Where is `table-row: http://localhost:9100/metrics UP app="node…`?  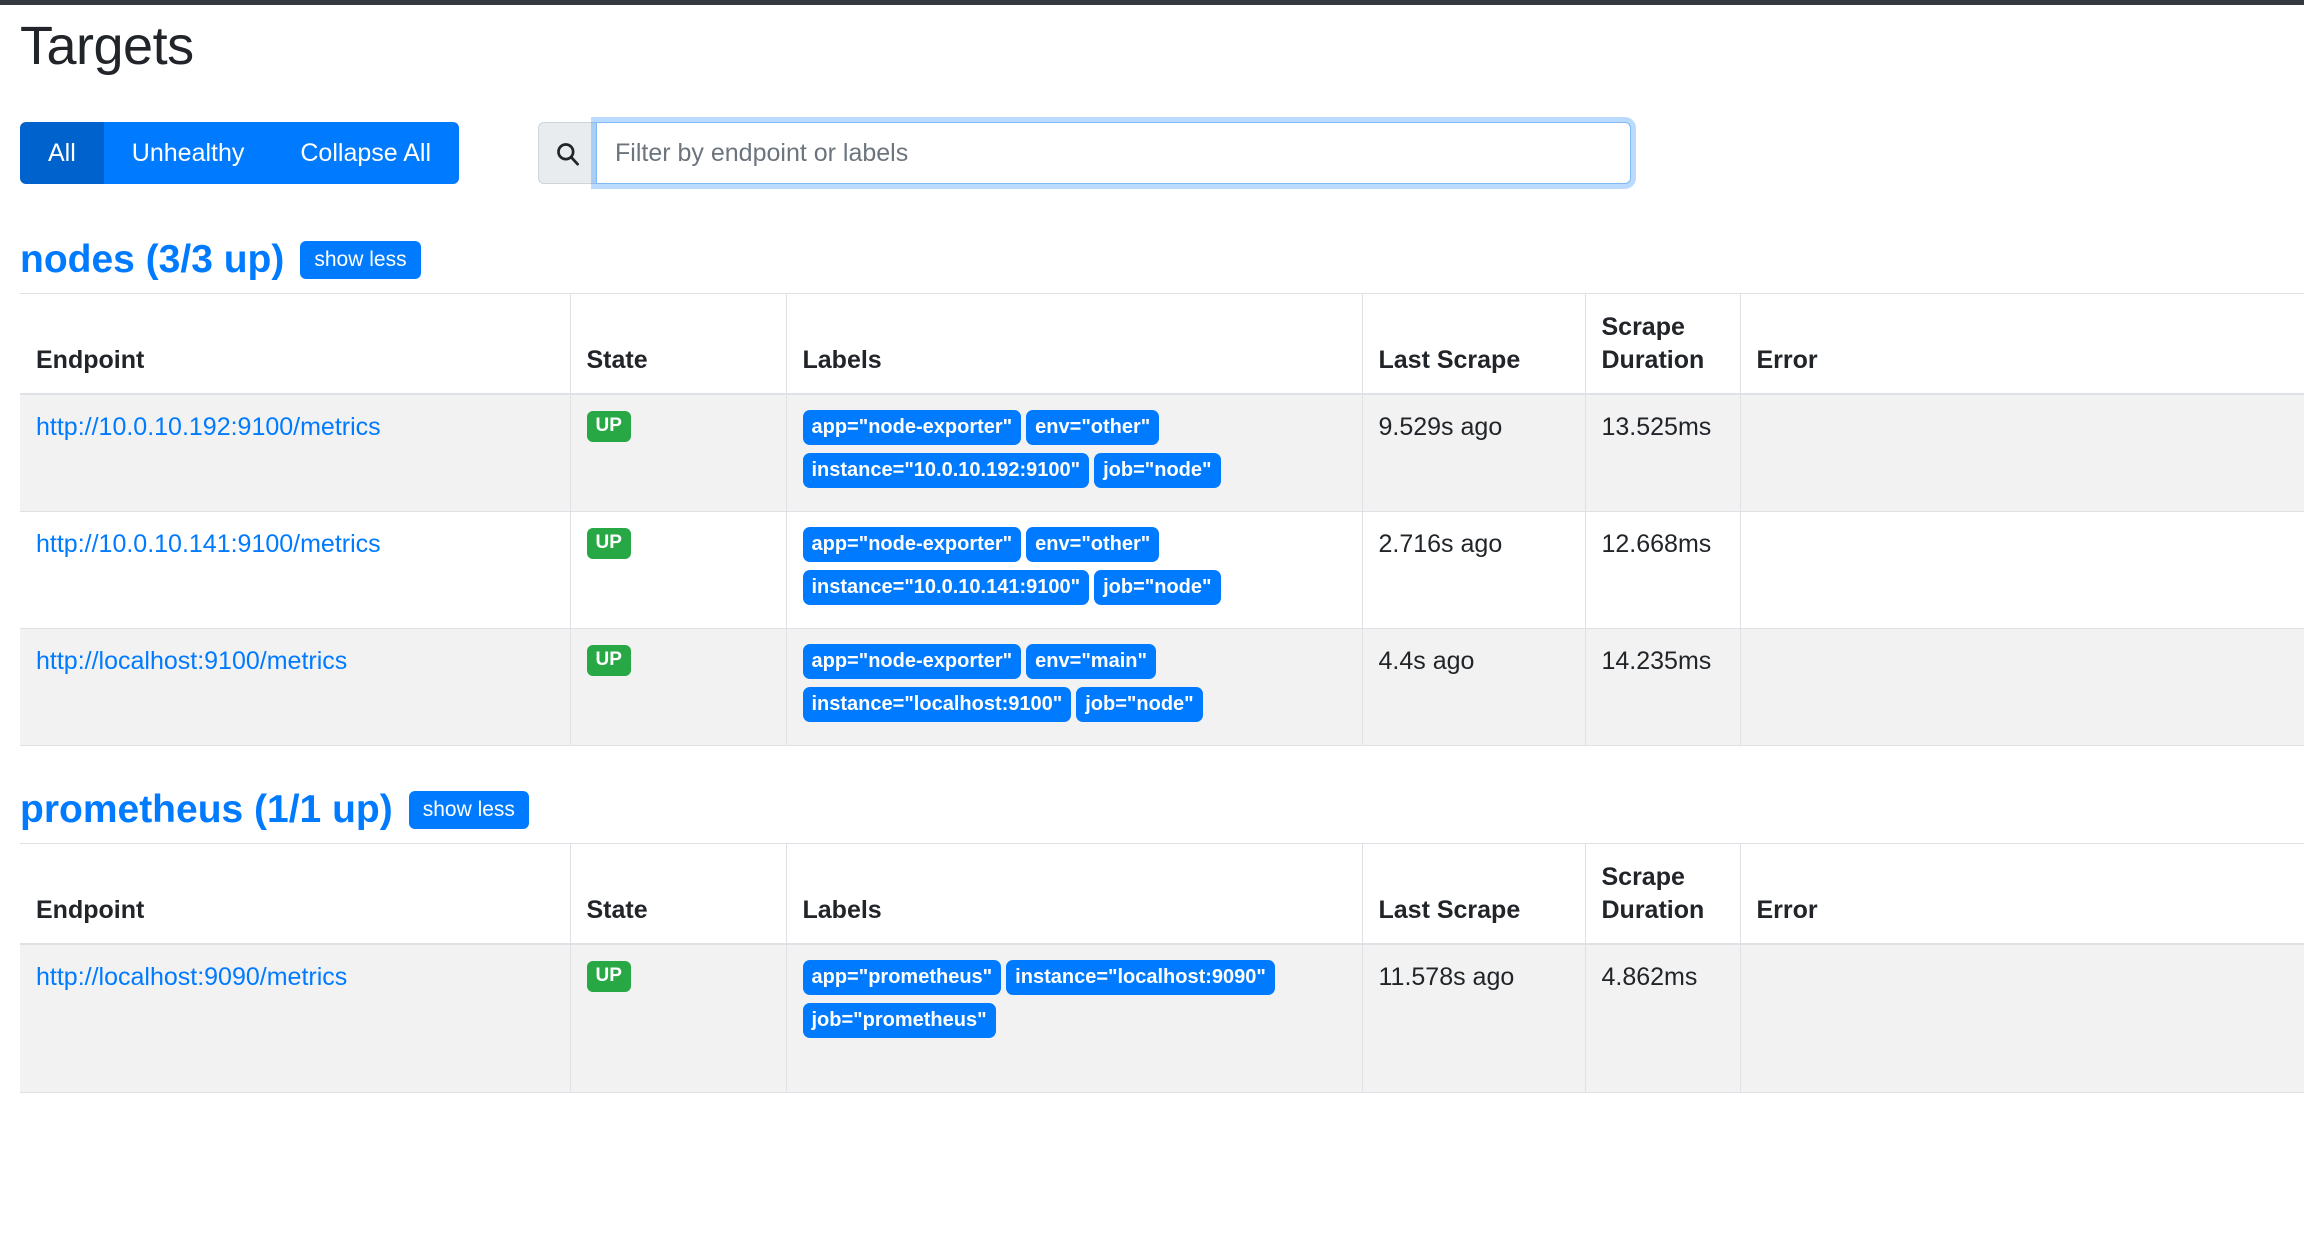
table-row: http://localhost:9100/metrics UP app="node… is located at coordinates (1162, 687).